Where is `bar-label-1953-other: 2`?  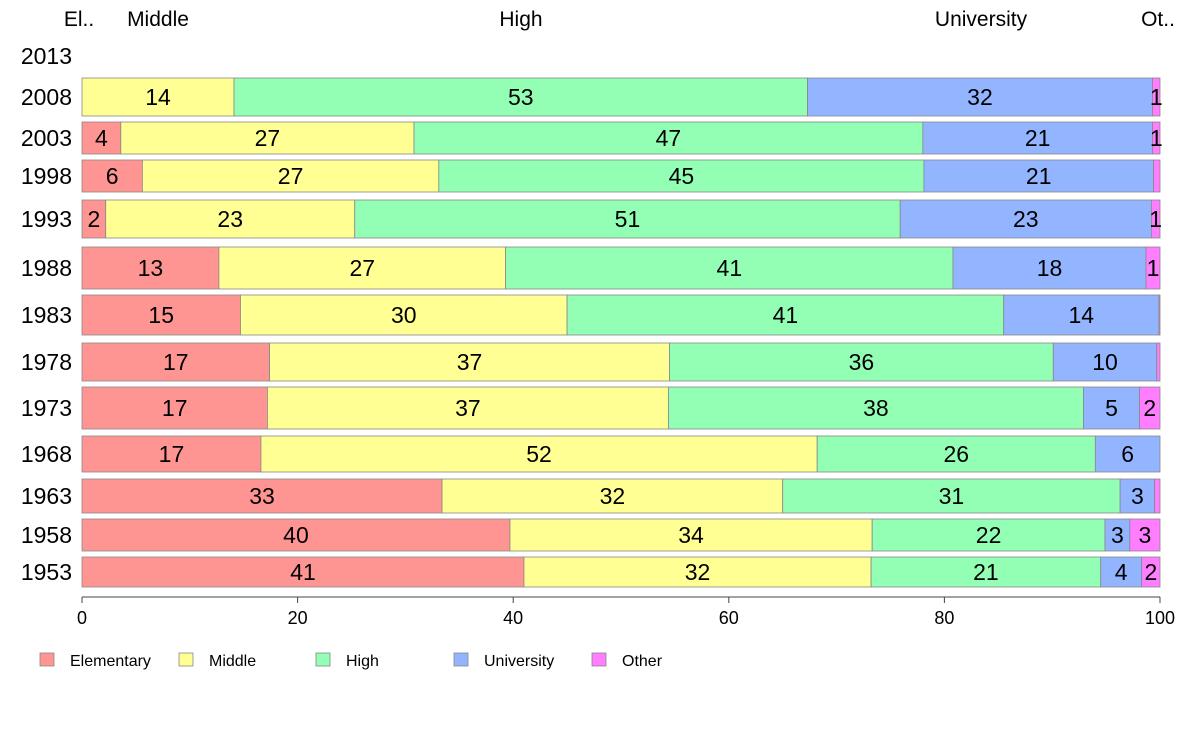
bar-label-1953-other: 2 is located at coordinates (1150, 572).